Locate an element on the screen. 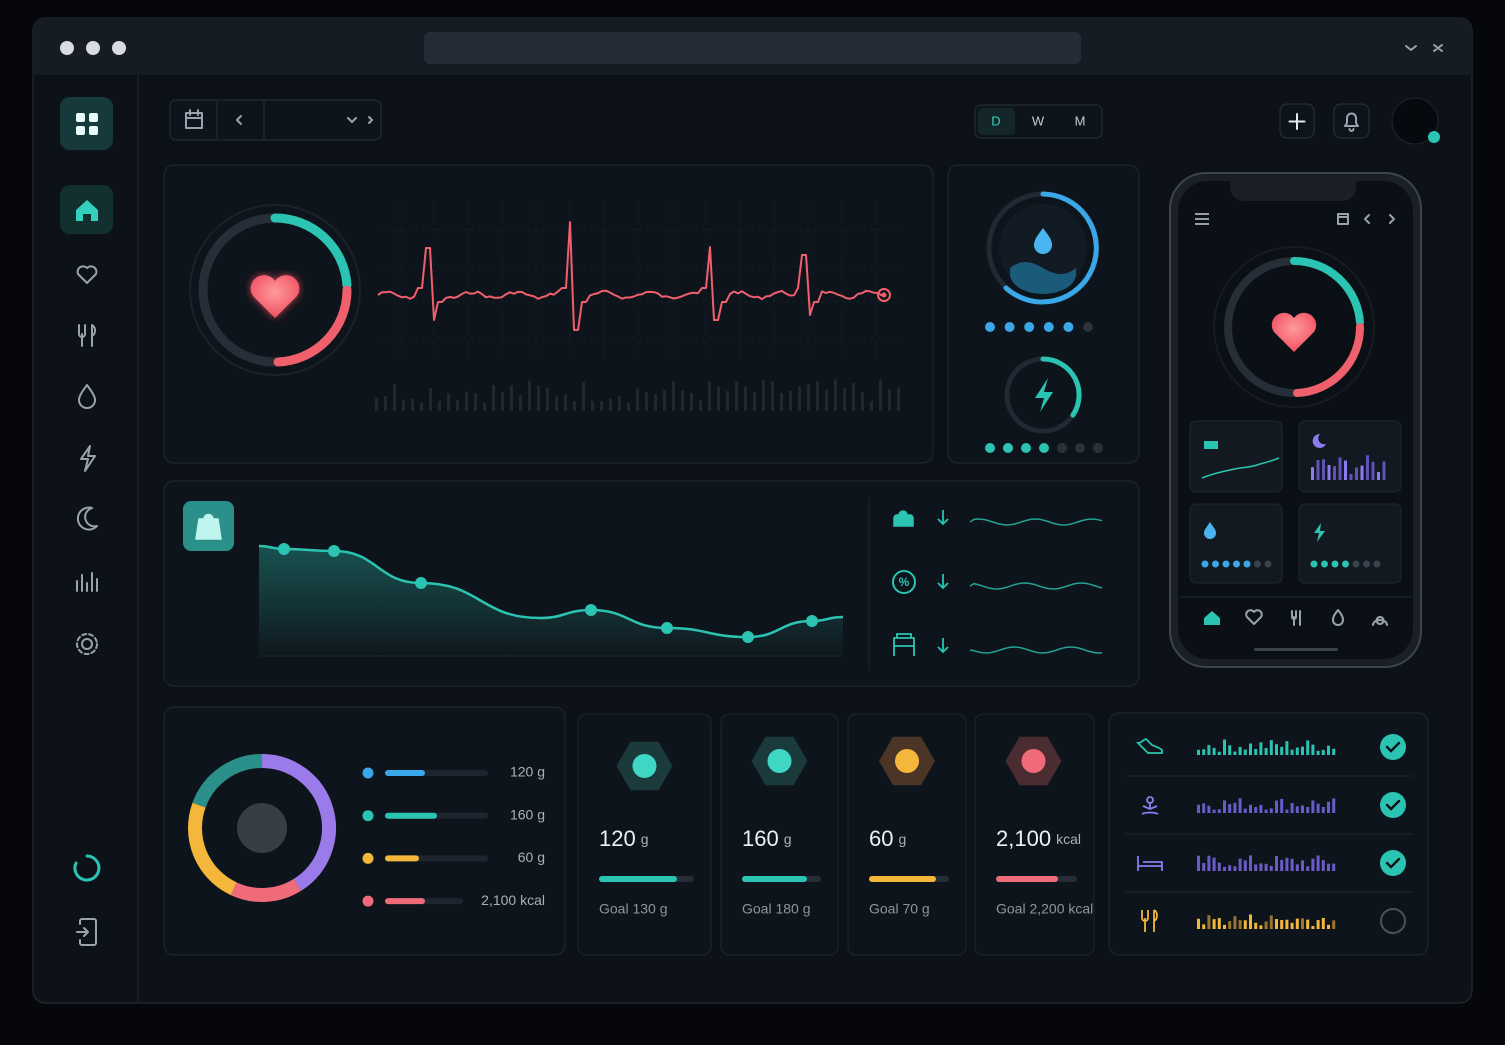  date-picker is located at coordinates (275, 120).